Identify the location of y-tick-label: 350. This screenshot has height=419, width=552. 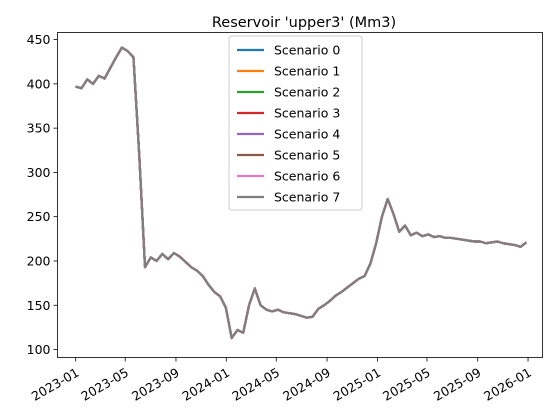
(39, 128).